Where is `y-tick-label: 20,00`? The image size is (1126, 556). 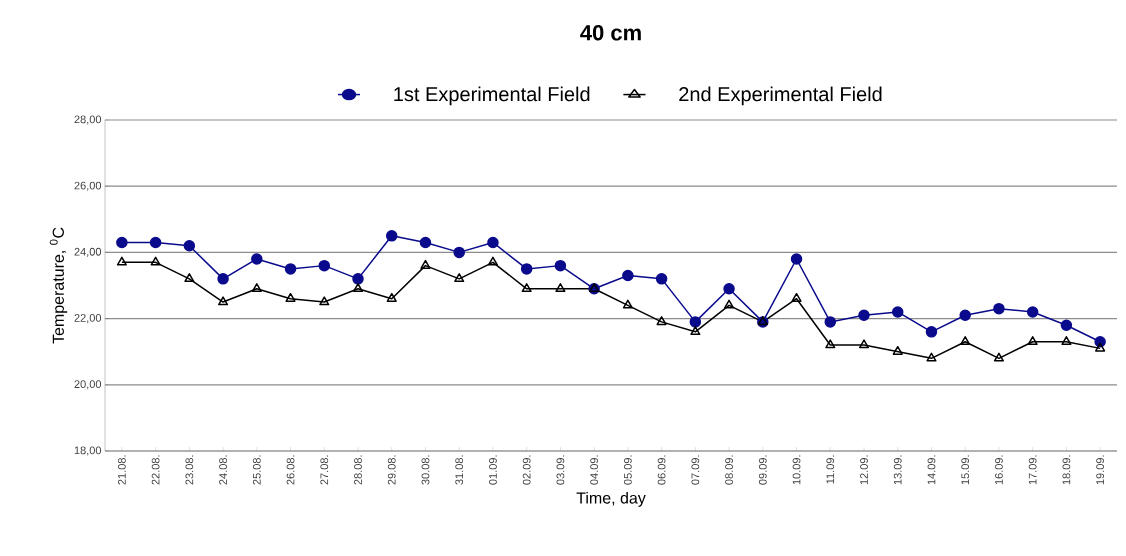
y-tick-label: 20,00 is located at coordinates (88, 385).